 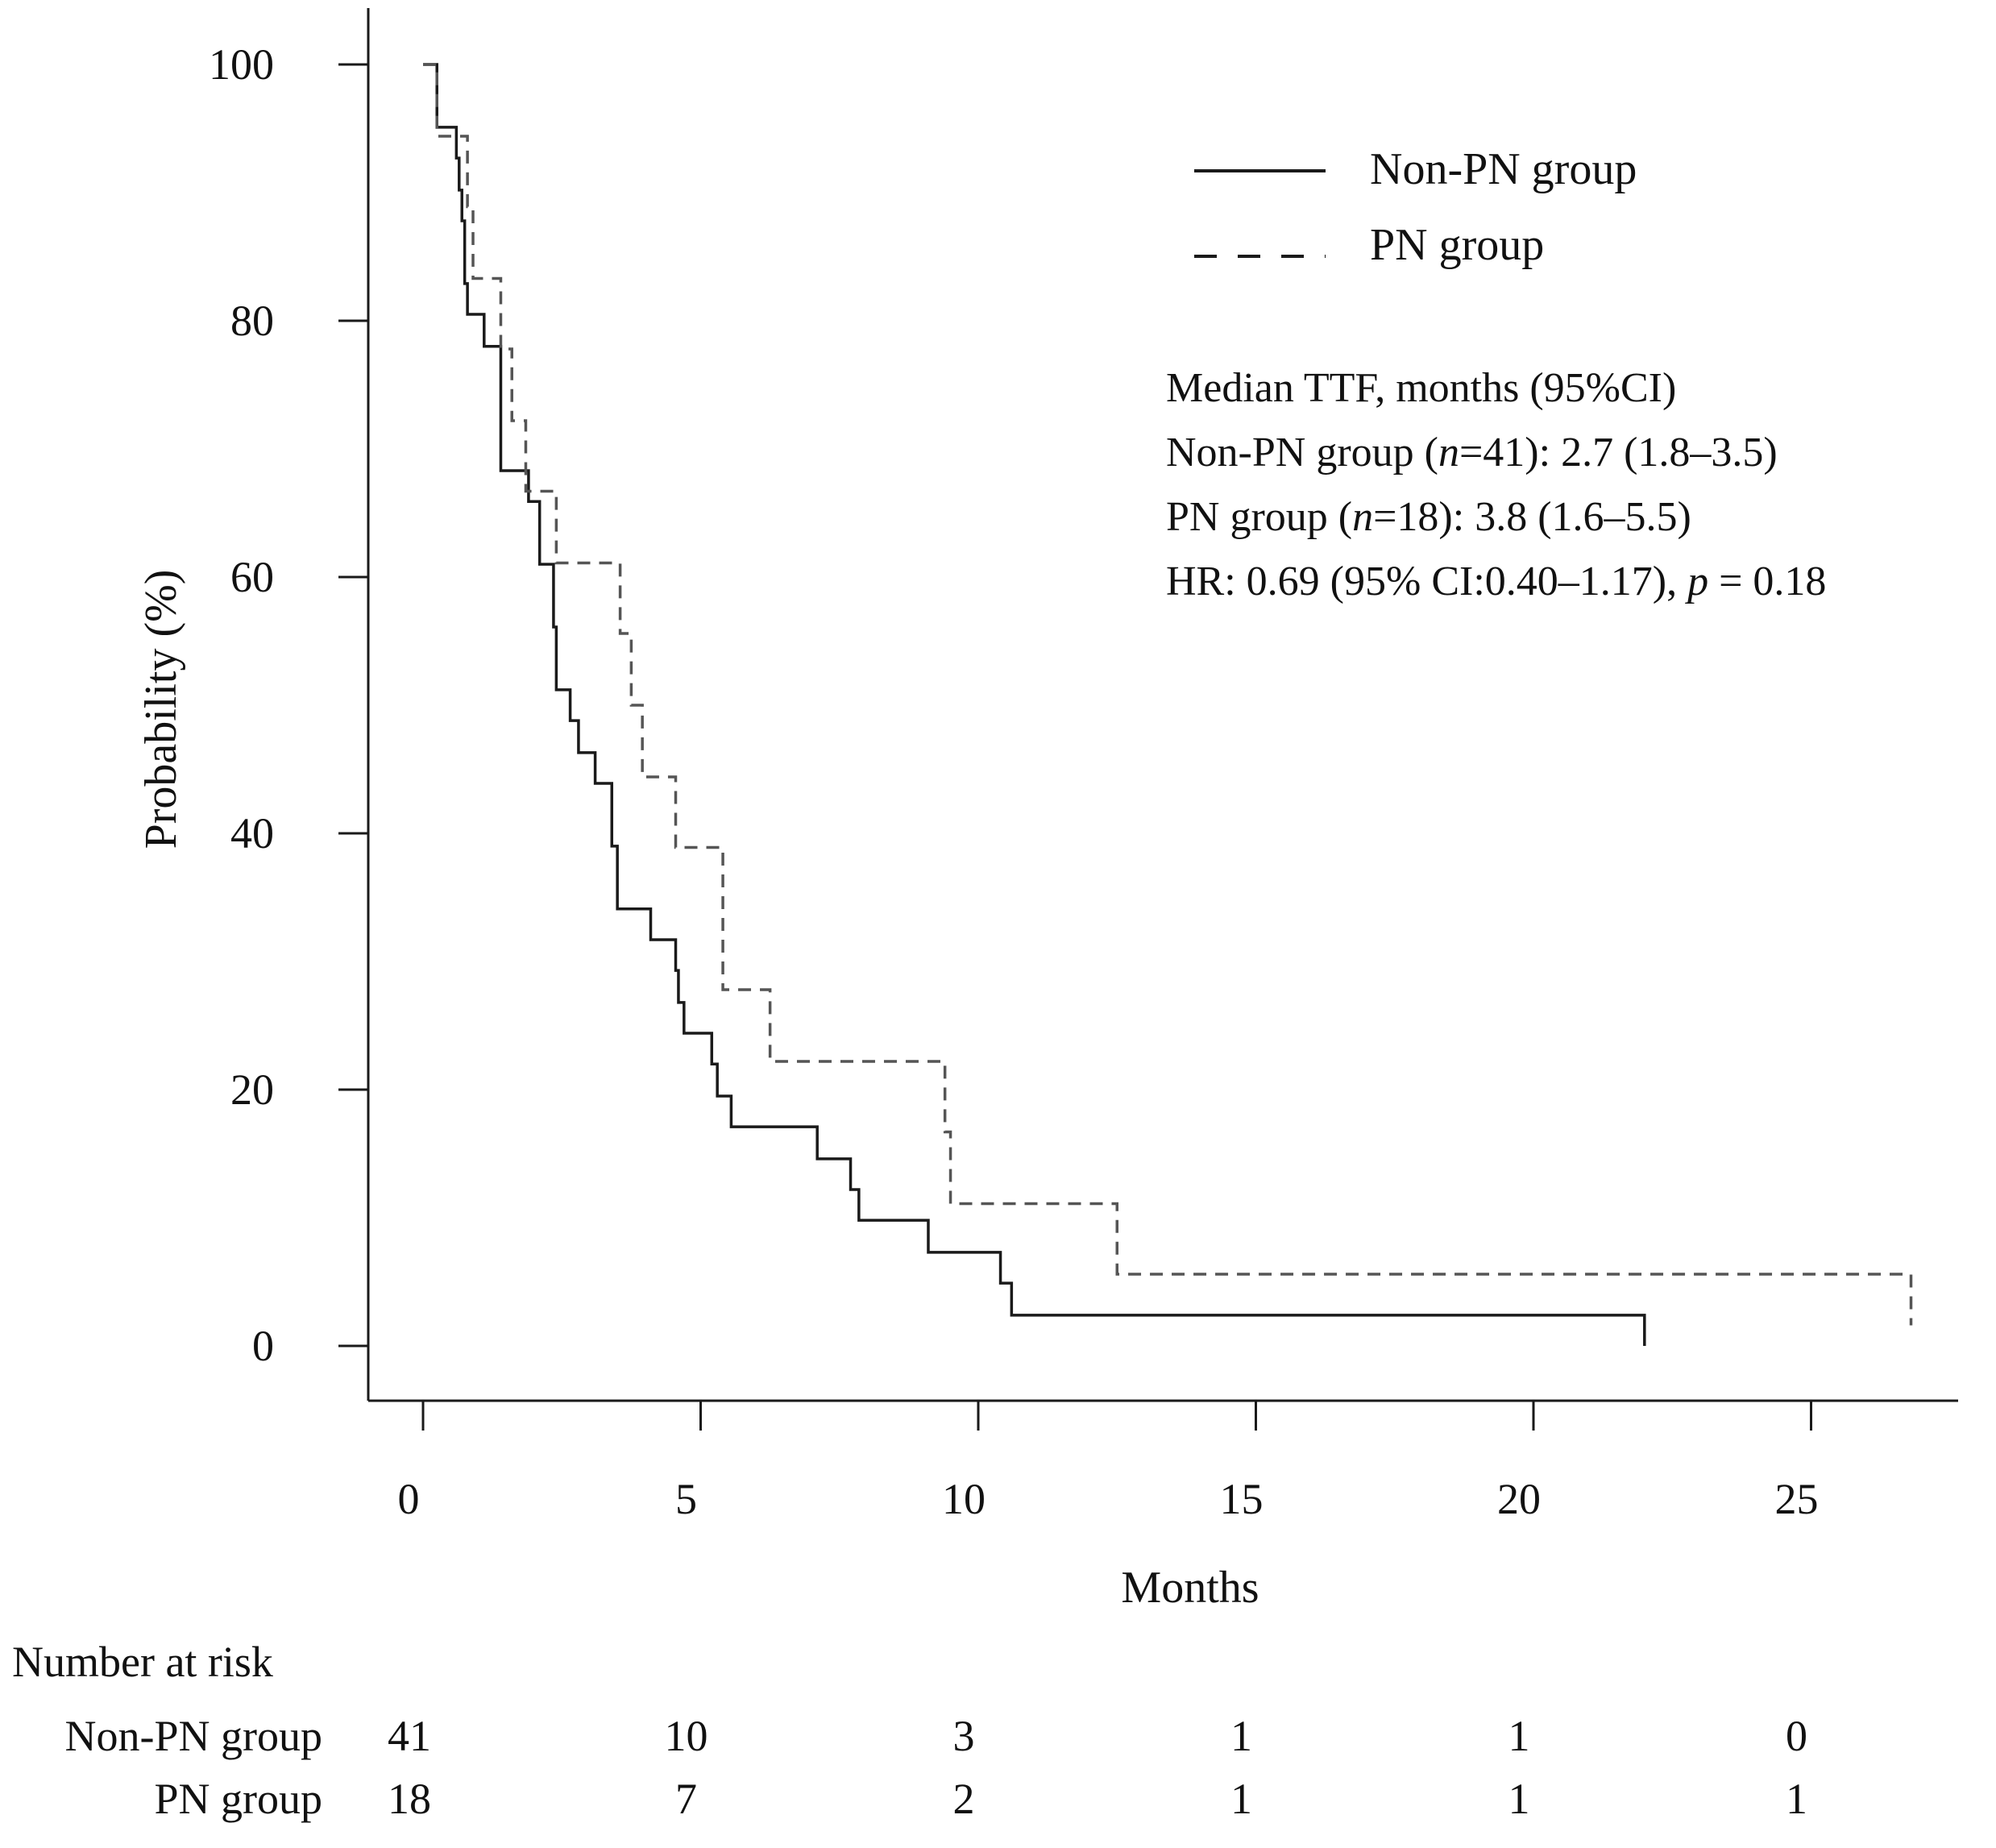 I want to click on risk-value: 18, so click(x=409, y=1799).